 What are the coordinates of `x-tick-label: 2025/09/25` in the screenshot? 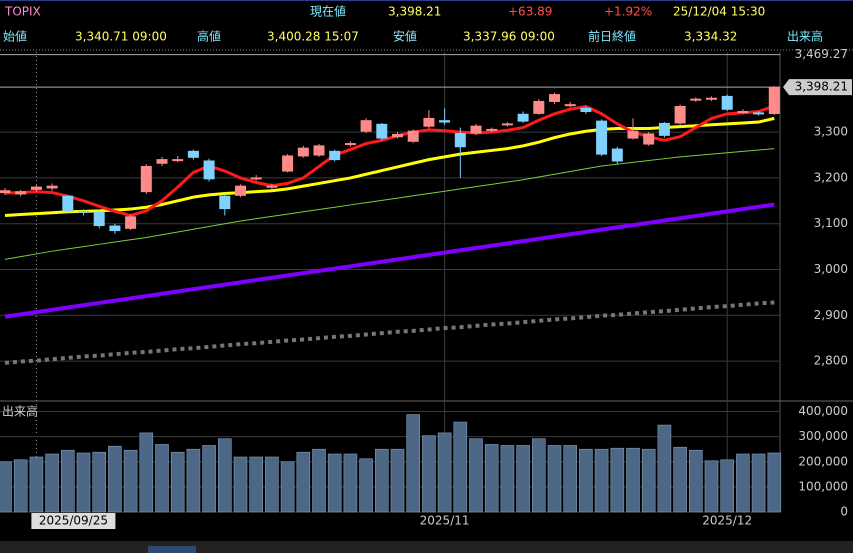 It's located at (73, 521).